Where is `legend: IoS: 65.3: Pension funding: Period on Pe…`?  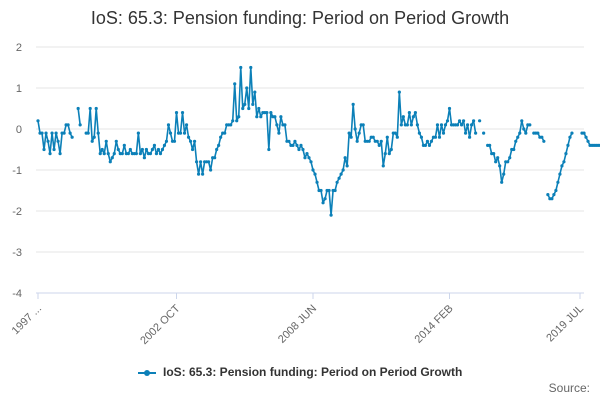
legend: IoS: 65.3: Pension funding: Period on Pe… is located at coordinates (300, 372).